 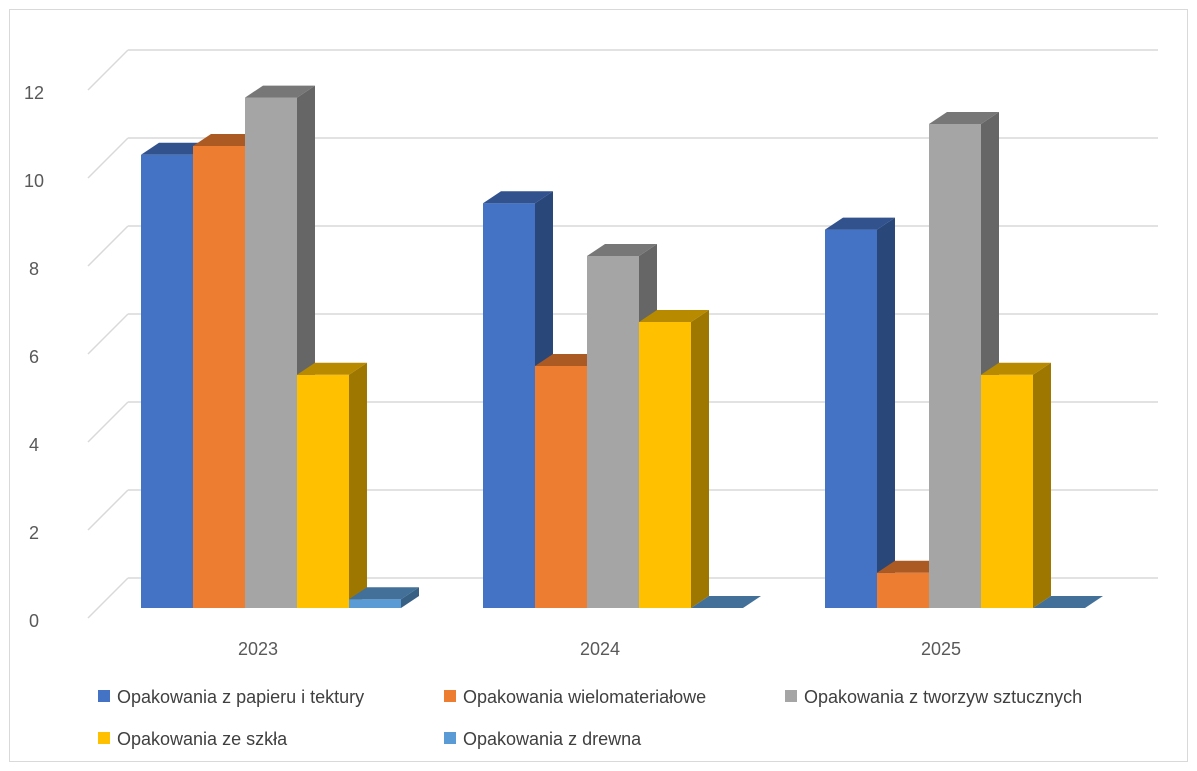 What do you see at coordinates (941, 649) in the screenshot?
I see `x-tick-label: 2025` at bounding box center [941, 649].